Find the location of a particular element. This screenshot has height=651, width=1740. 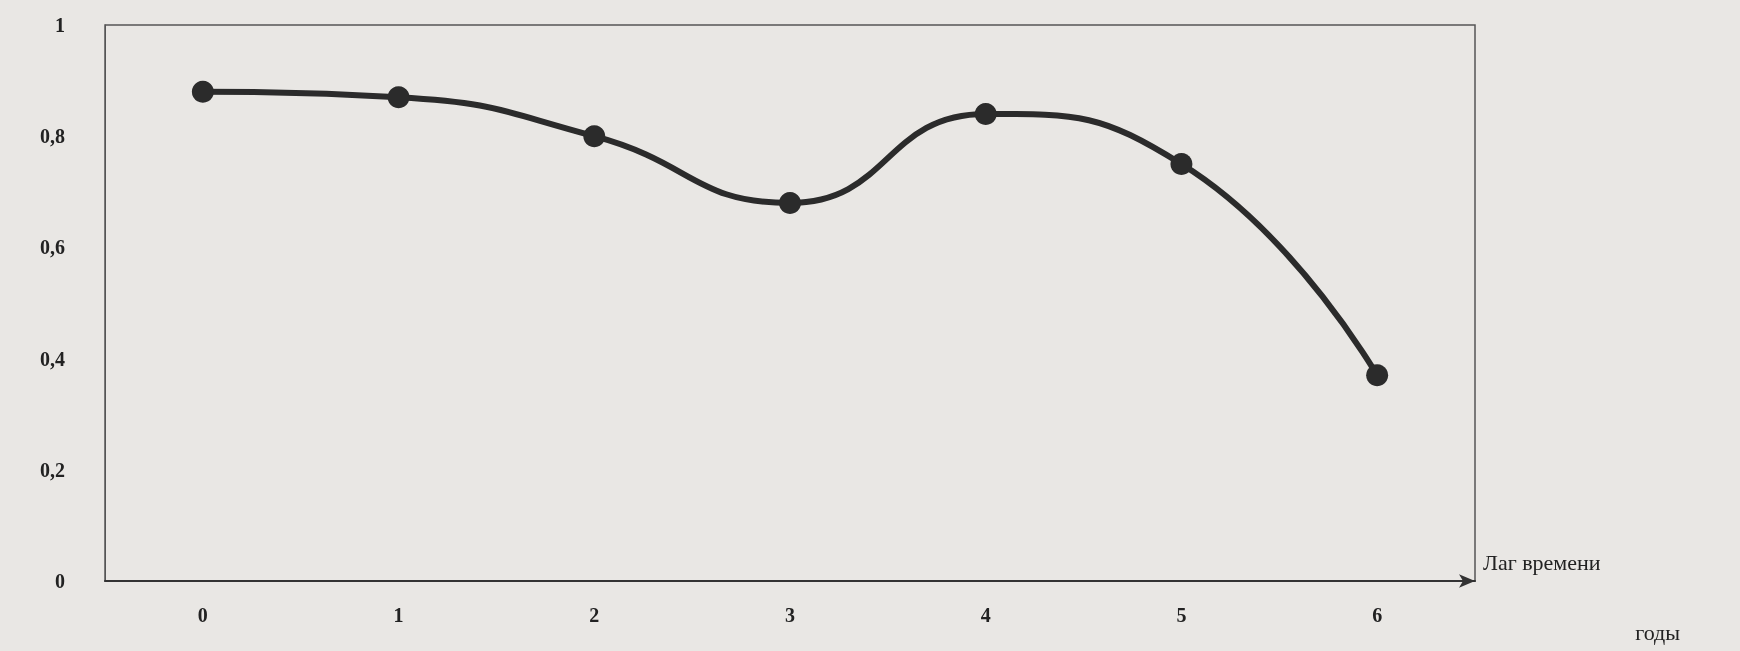

y-tick-label: 0 is located at coordinates (60, 581).